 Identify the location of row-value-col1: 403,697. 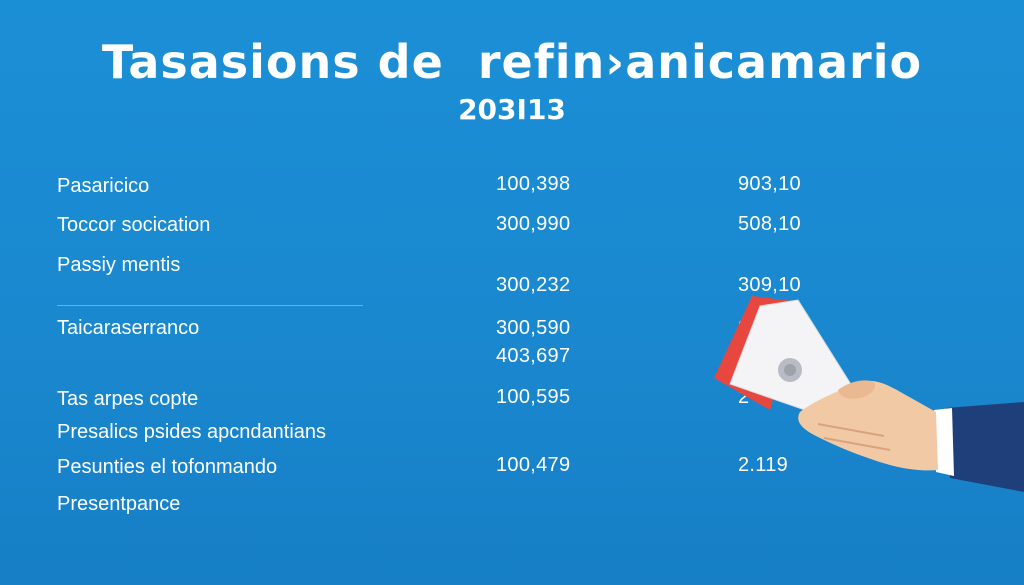
(533, 356).